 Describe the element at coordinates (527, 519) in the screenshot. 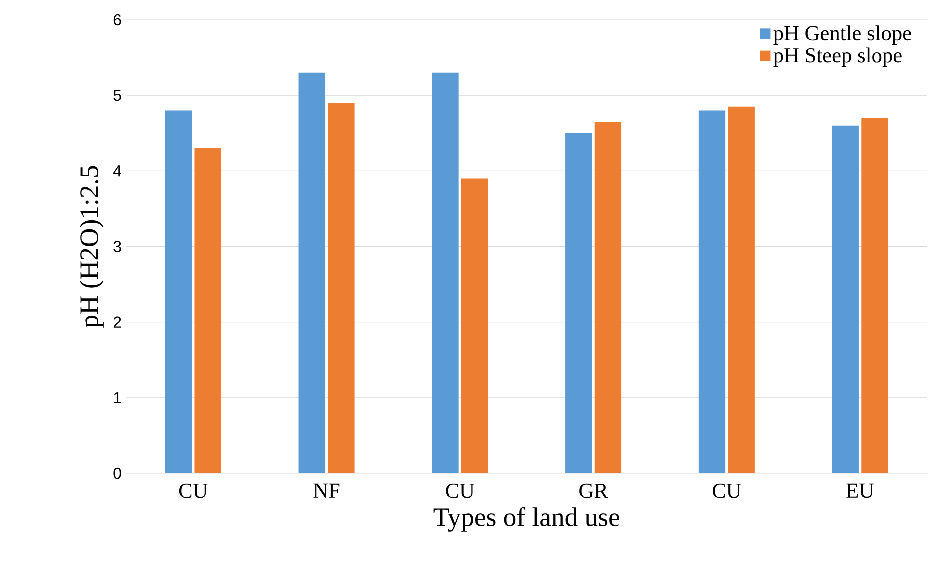

I see `x-axis-title: Types of land use` at that location.